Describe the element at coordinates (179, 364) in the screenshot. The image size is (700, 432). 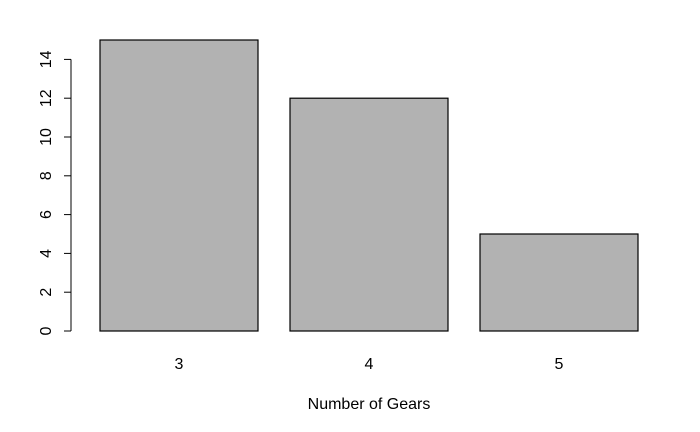
I see `x-tick-label: 3` at that location.